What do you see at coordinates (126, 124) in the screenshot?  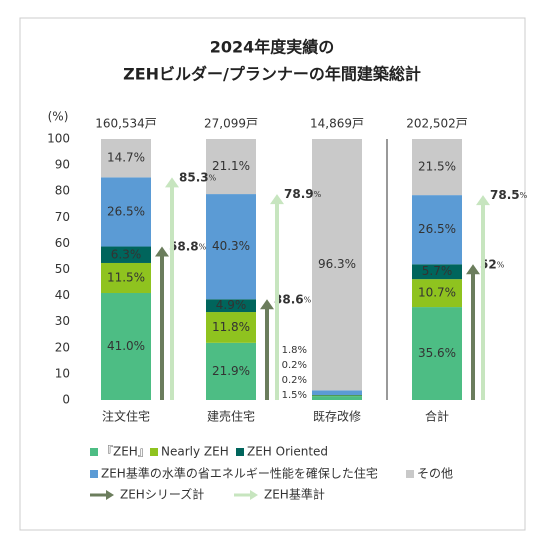 I see `total-label: 160,534戸` at bounding box center [126, 124].